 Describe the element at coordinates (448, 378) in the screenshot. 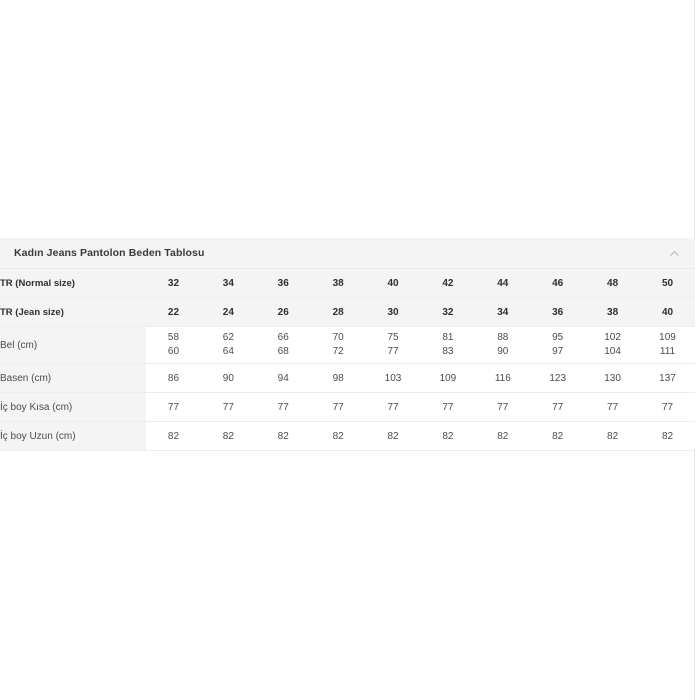

I see `cell-basen-5: 109` at that location.